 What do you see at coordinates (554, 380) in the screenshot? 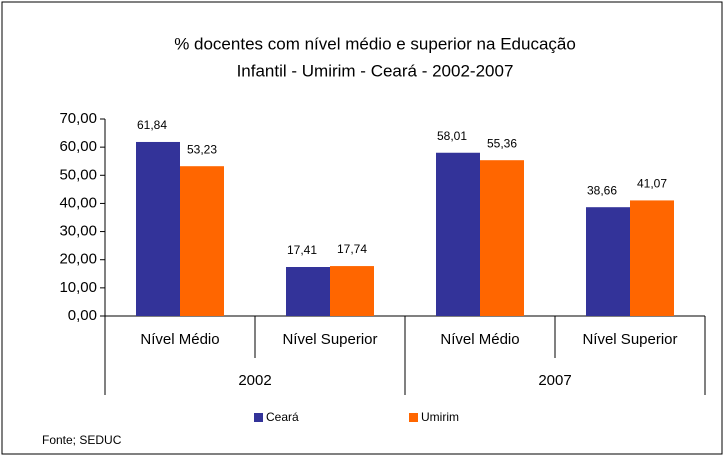
I see `group-label: 2007` at bounding box center [554, 380].